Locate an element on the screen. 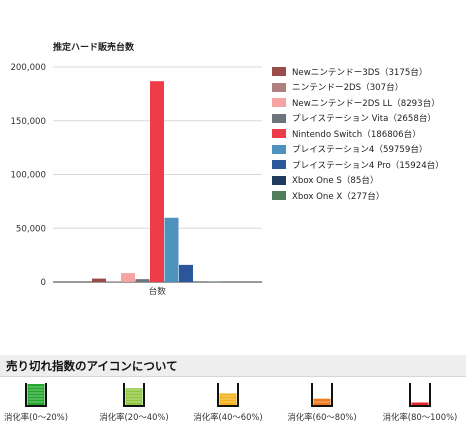 The width and height of the screenshot is (475, 426). legend-item: プレイステーション4 Pro（15924台） is located at coordinates (358, 165).